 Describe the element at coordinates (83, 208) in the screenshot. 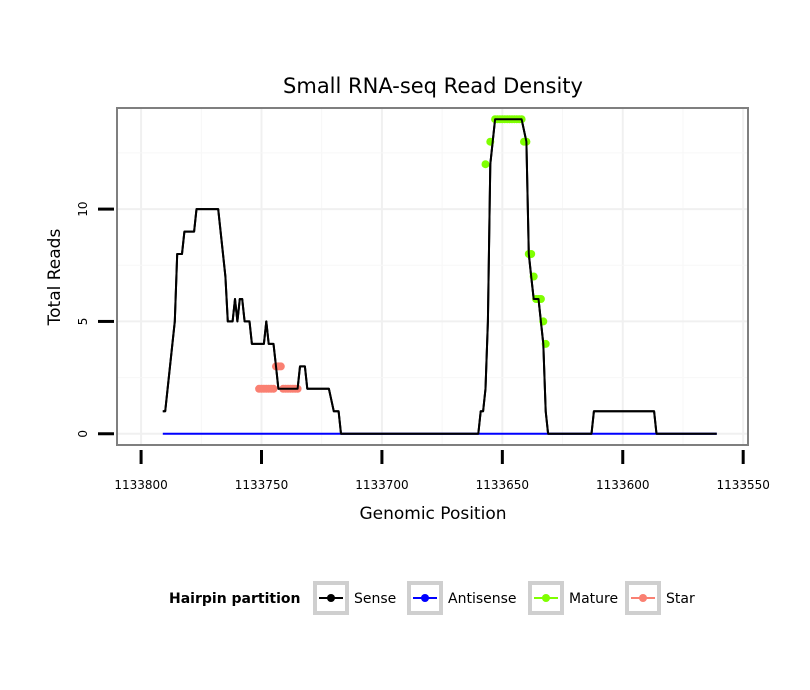

I see `y-tick-label: 10` at that location.